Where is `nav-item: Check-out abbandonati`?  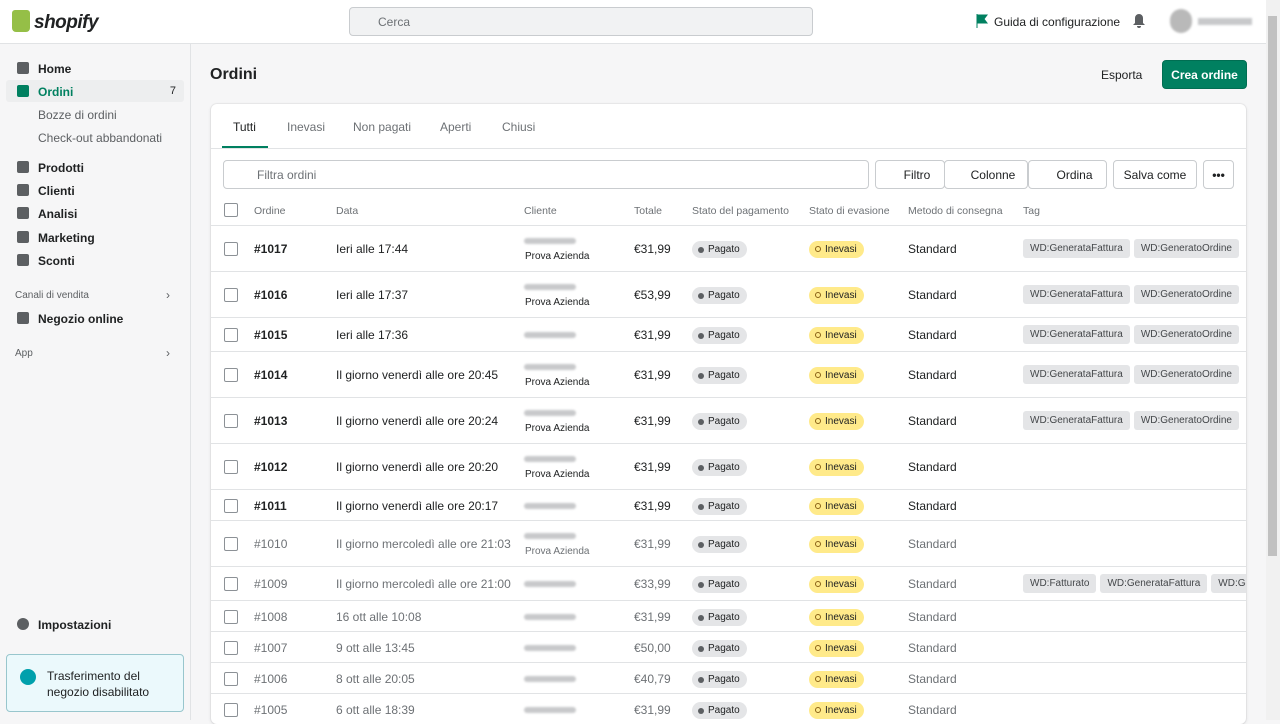
nav-item: Check-out abbandonati is located at coordinates (95, 137).